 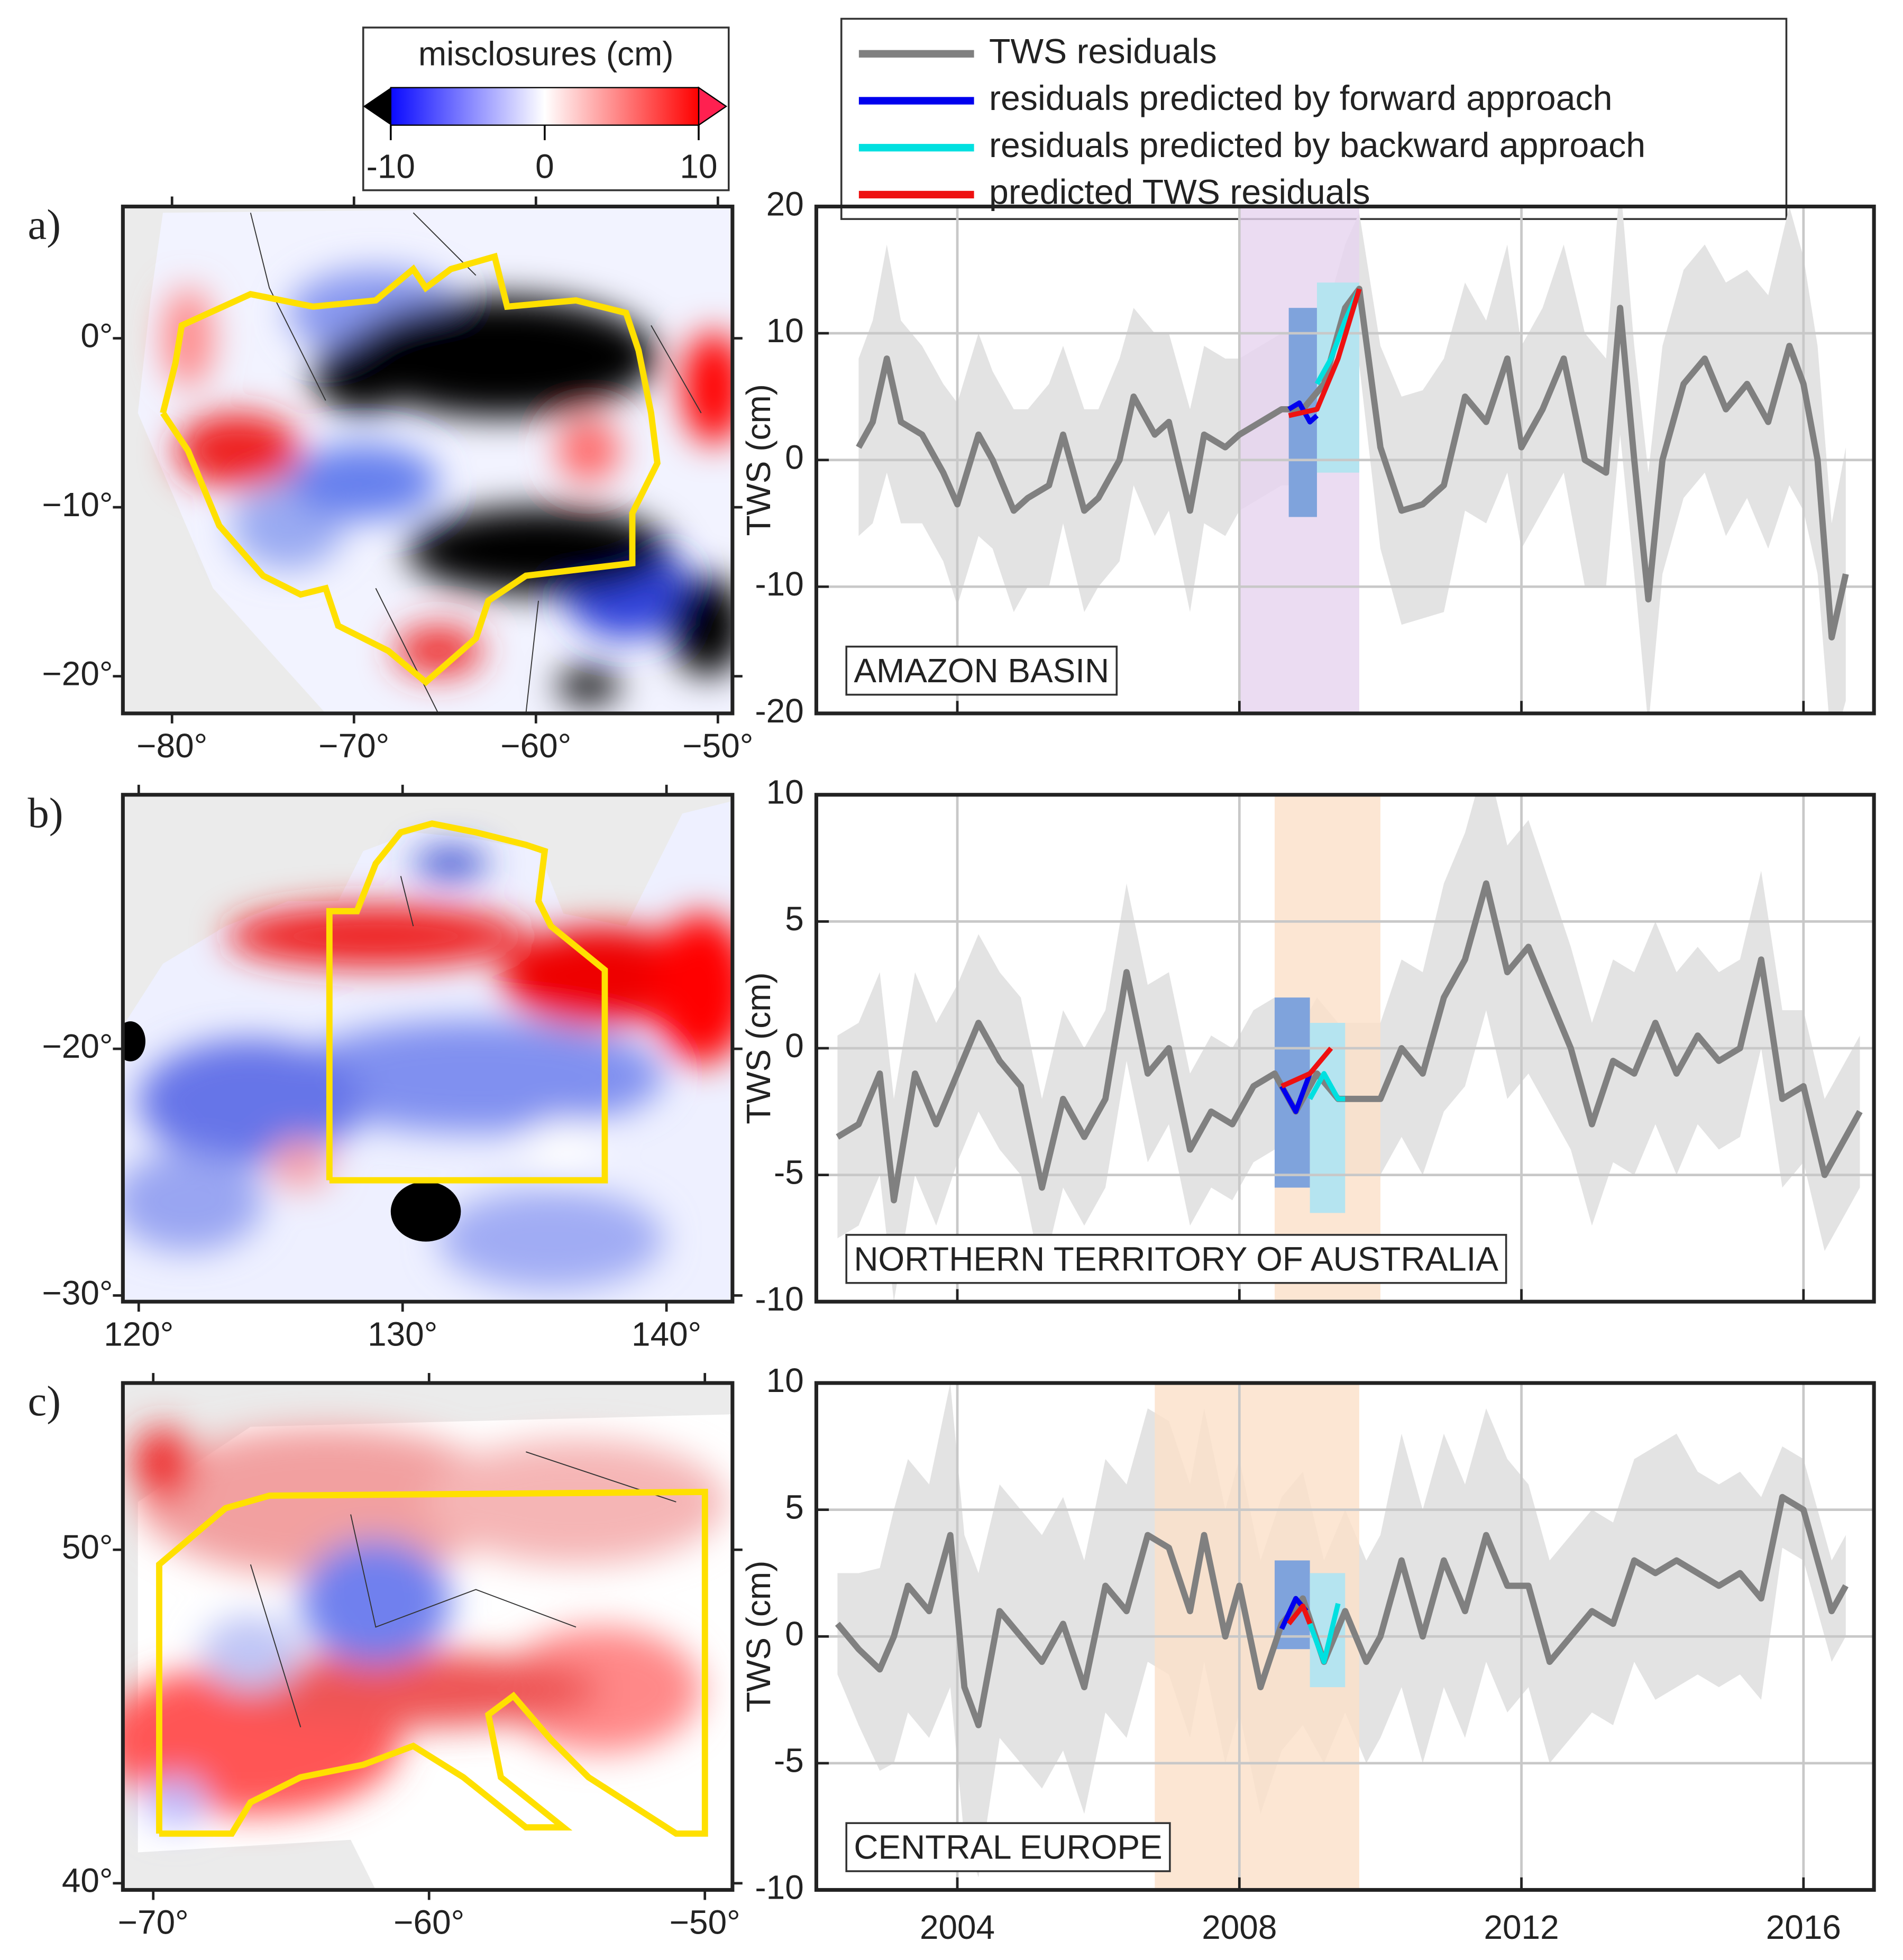 I want to click on map-y-tick-label: 50°, so click(x=87, y=1547).